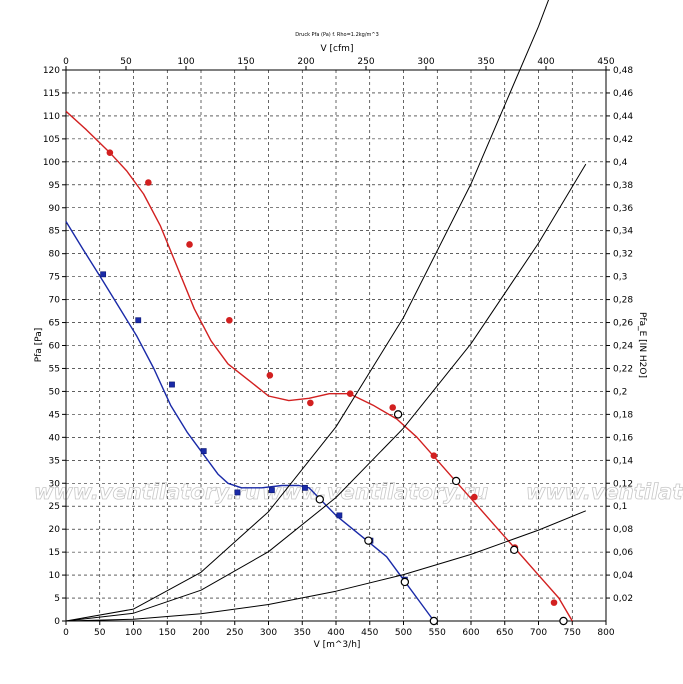 Image resolution: width=683 pixels, height=684 pixels. Describe the element at coordinates (234, 633) in the screenshot. I see `x-tick-label: 250` at that location.